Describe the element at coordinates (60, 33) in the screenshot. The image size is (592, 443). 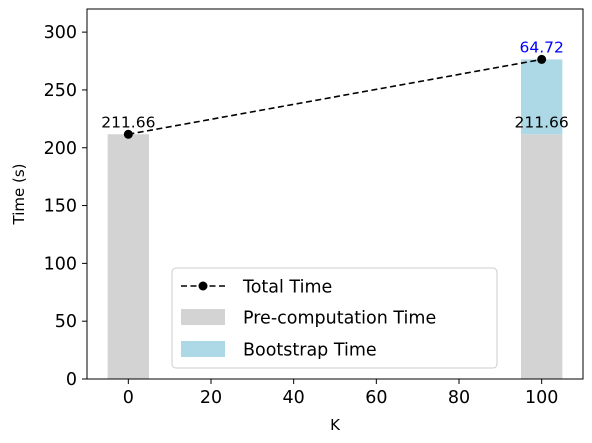
I see `y-tick-label-300: 300` at that location.